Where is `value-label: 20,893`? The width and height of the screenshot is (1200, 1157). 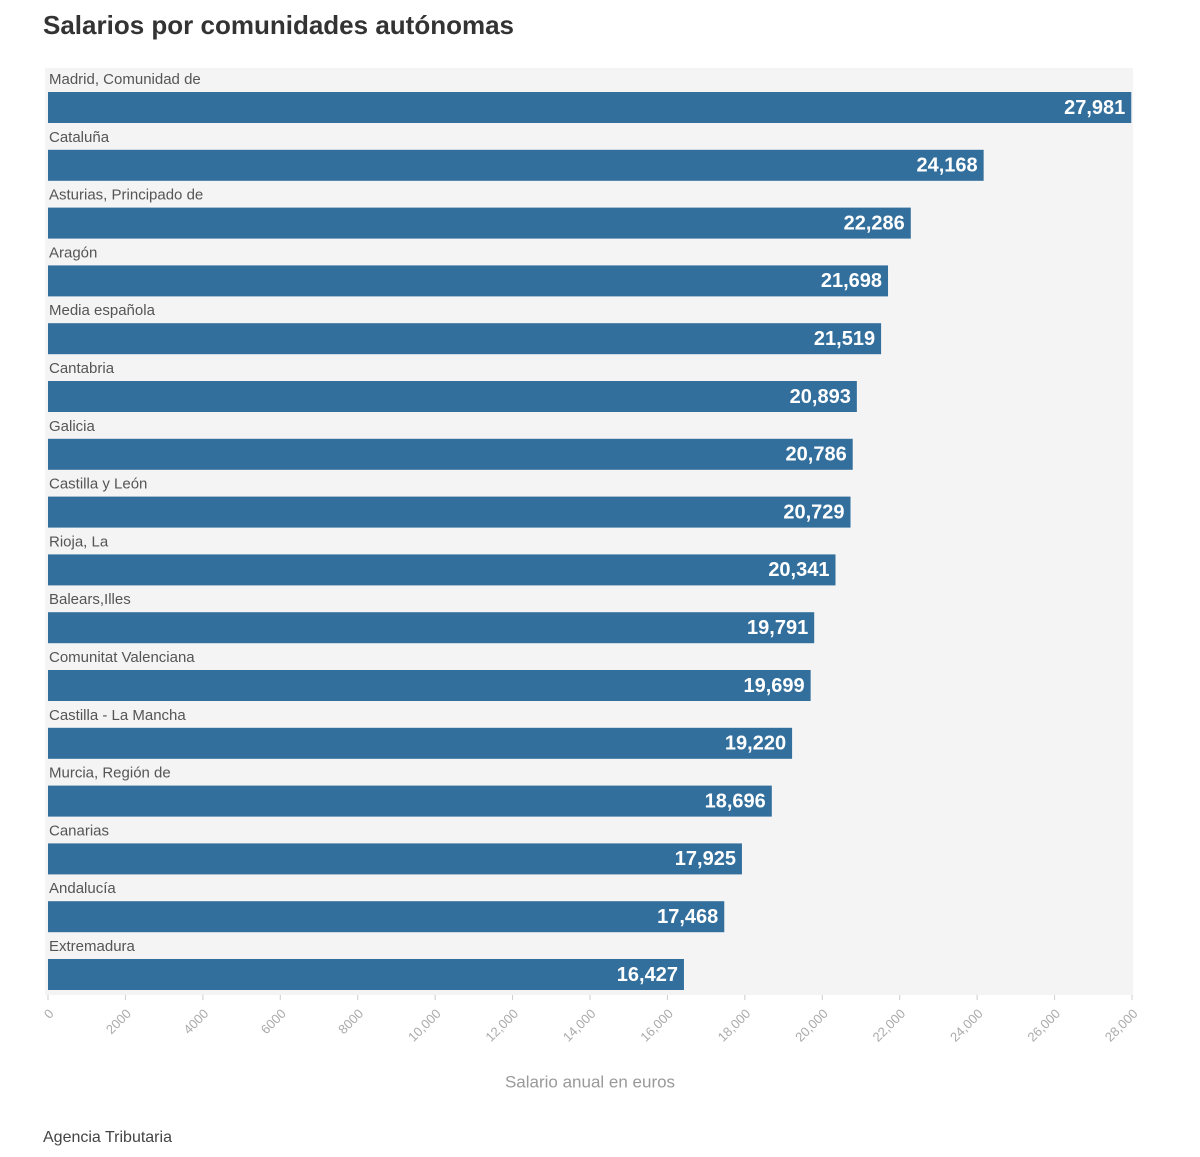 value-label: 20,893 is located at coordinates (820, 397).